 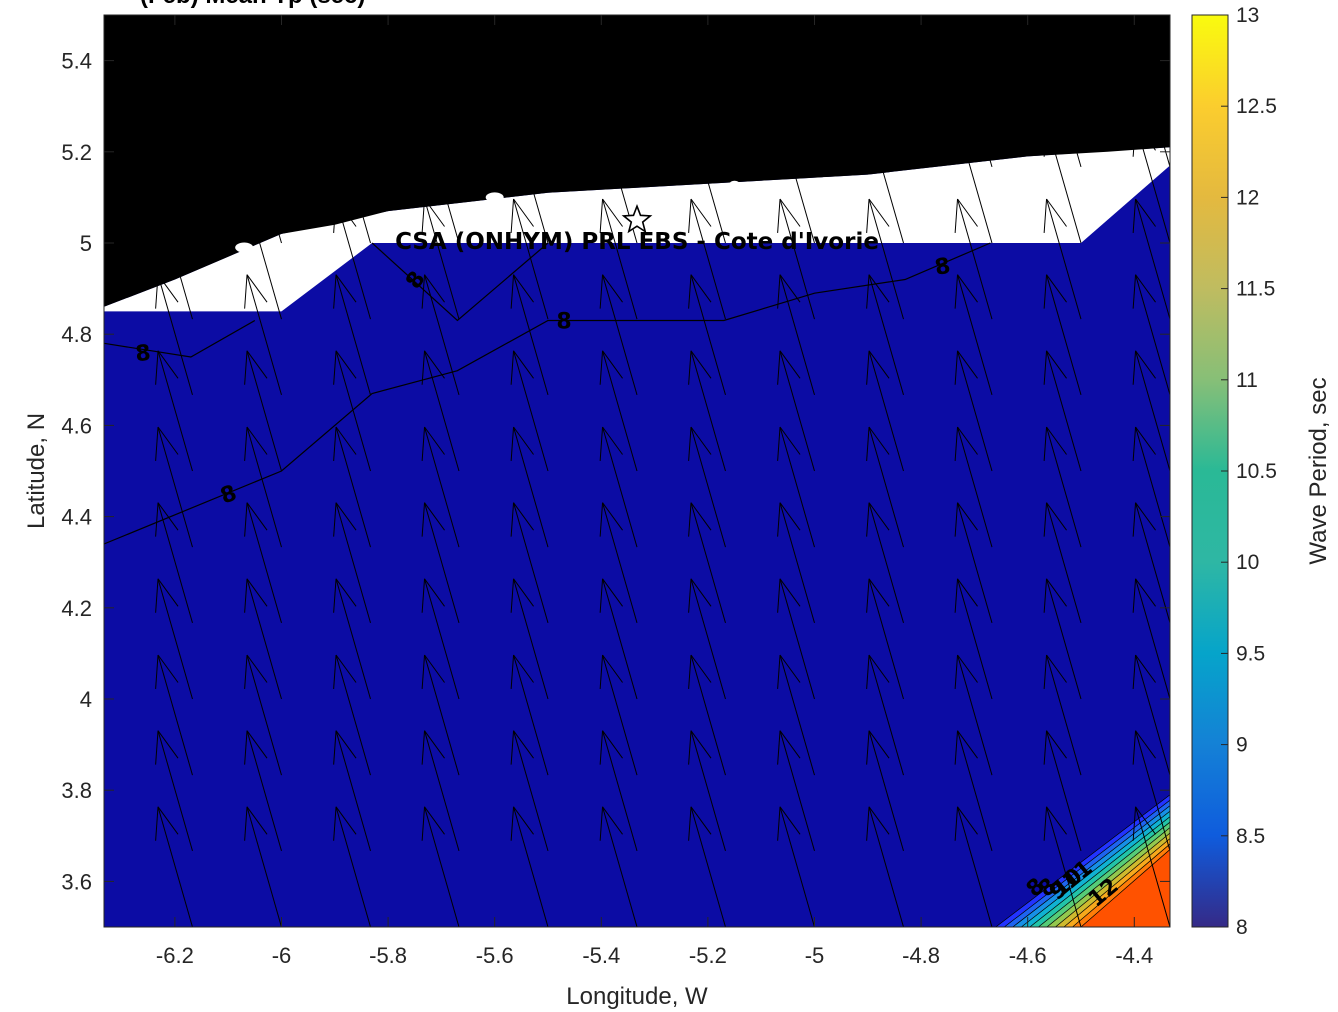 What do you see at coordinates (1247, 197) in the screenshot?
I see `colorbar-tick-label: 12` at bounding box center [1247, 197].